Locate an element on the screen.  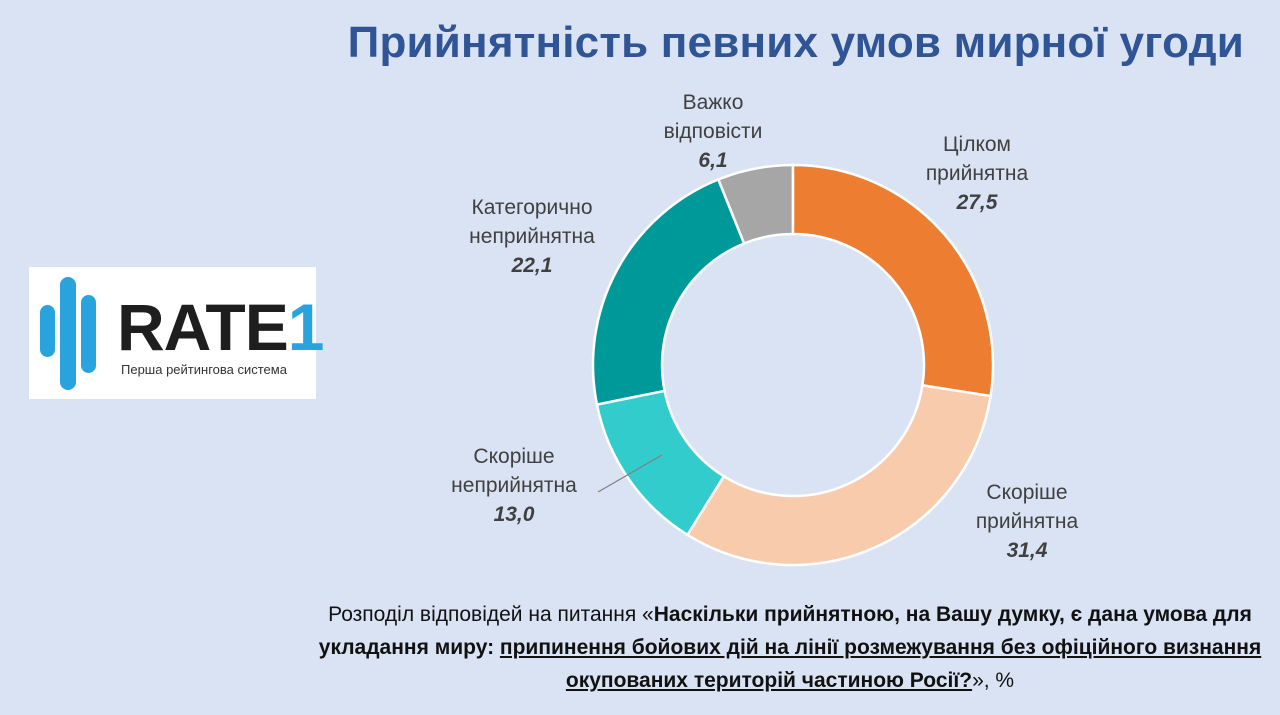
logo-tagline: Перша рейтингова система is located at coordinates (204, 369).